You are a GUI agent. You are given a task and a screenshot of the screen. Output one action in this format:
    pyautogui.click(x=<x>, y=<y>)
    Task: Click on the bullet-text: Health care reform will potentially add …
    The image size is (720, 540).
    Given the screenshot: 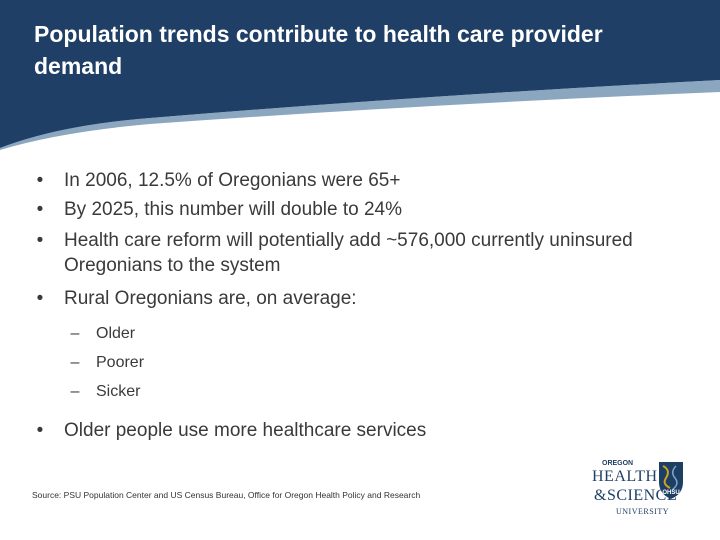 What is the action you would take?
    pyautogui.click(x=348, y=253)
    